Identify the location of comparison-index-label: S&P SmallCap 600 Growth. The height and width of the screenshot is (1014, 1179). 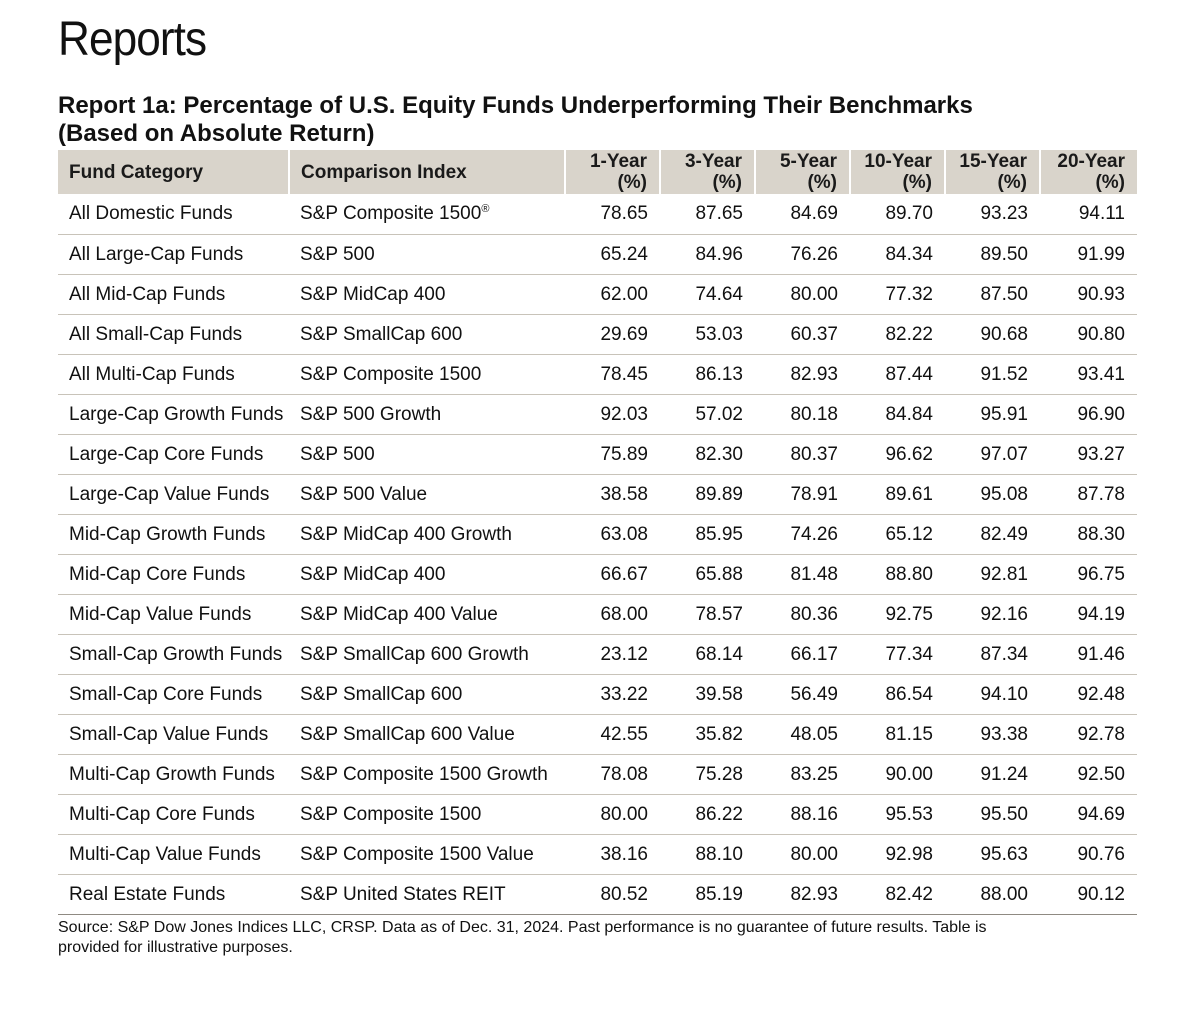
(414, 654).